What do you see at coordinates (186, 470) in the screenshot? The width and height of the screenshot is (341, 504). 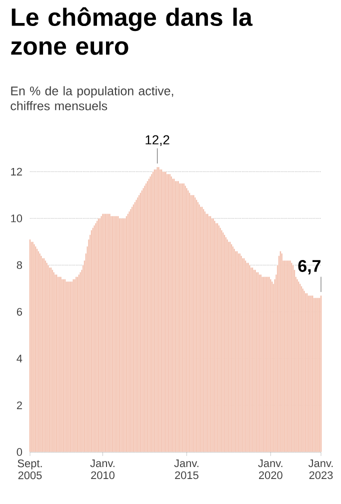 I see `x-tick-label: Janv. 2015` at bounding box center [186, 470].